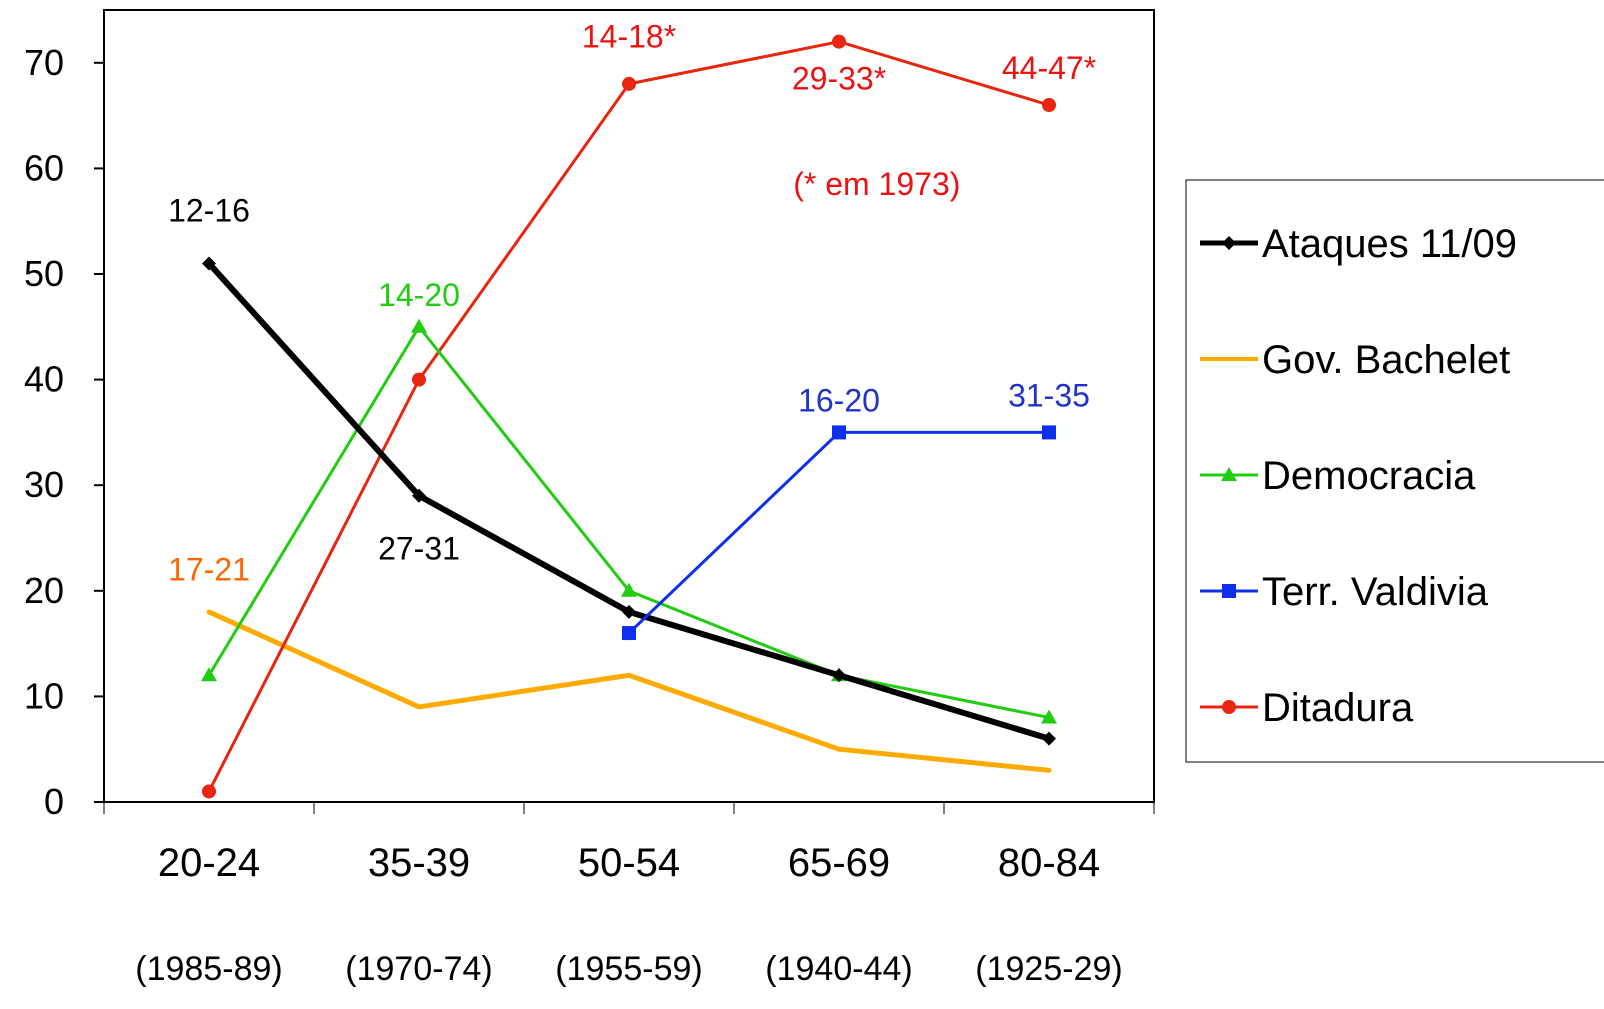  Describe the element at coordinates (54, 801) in the screenshot. I see `y-tick-label: 0` at that location.